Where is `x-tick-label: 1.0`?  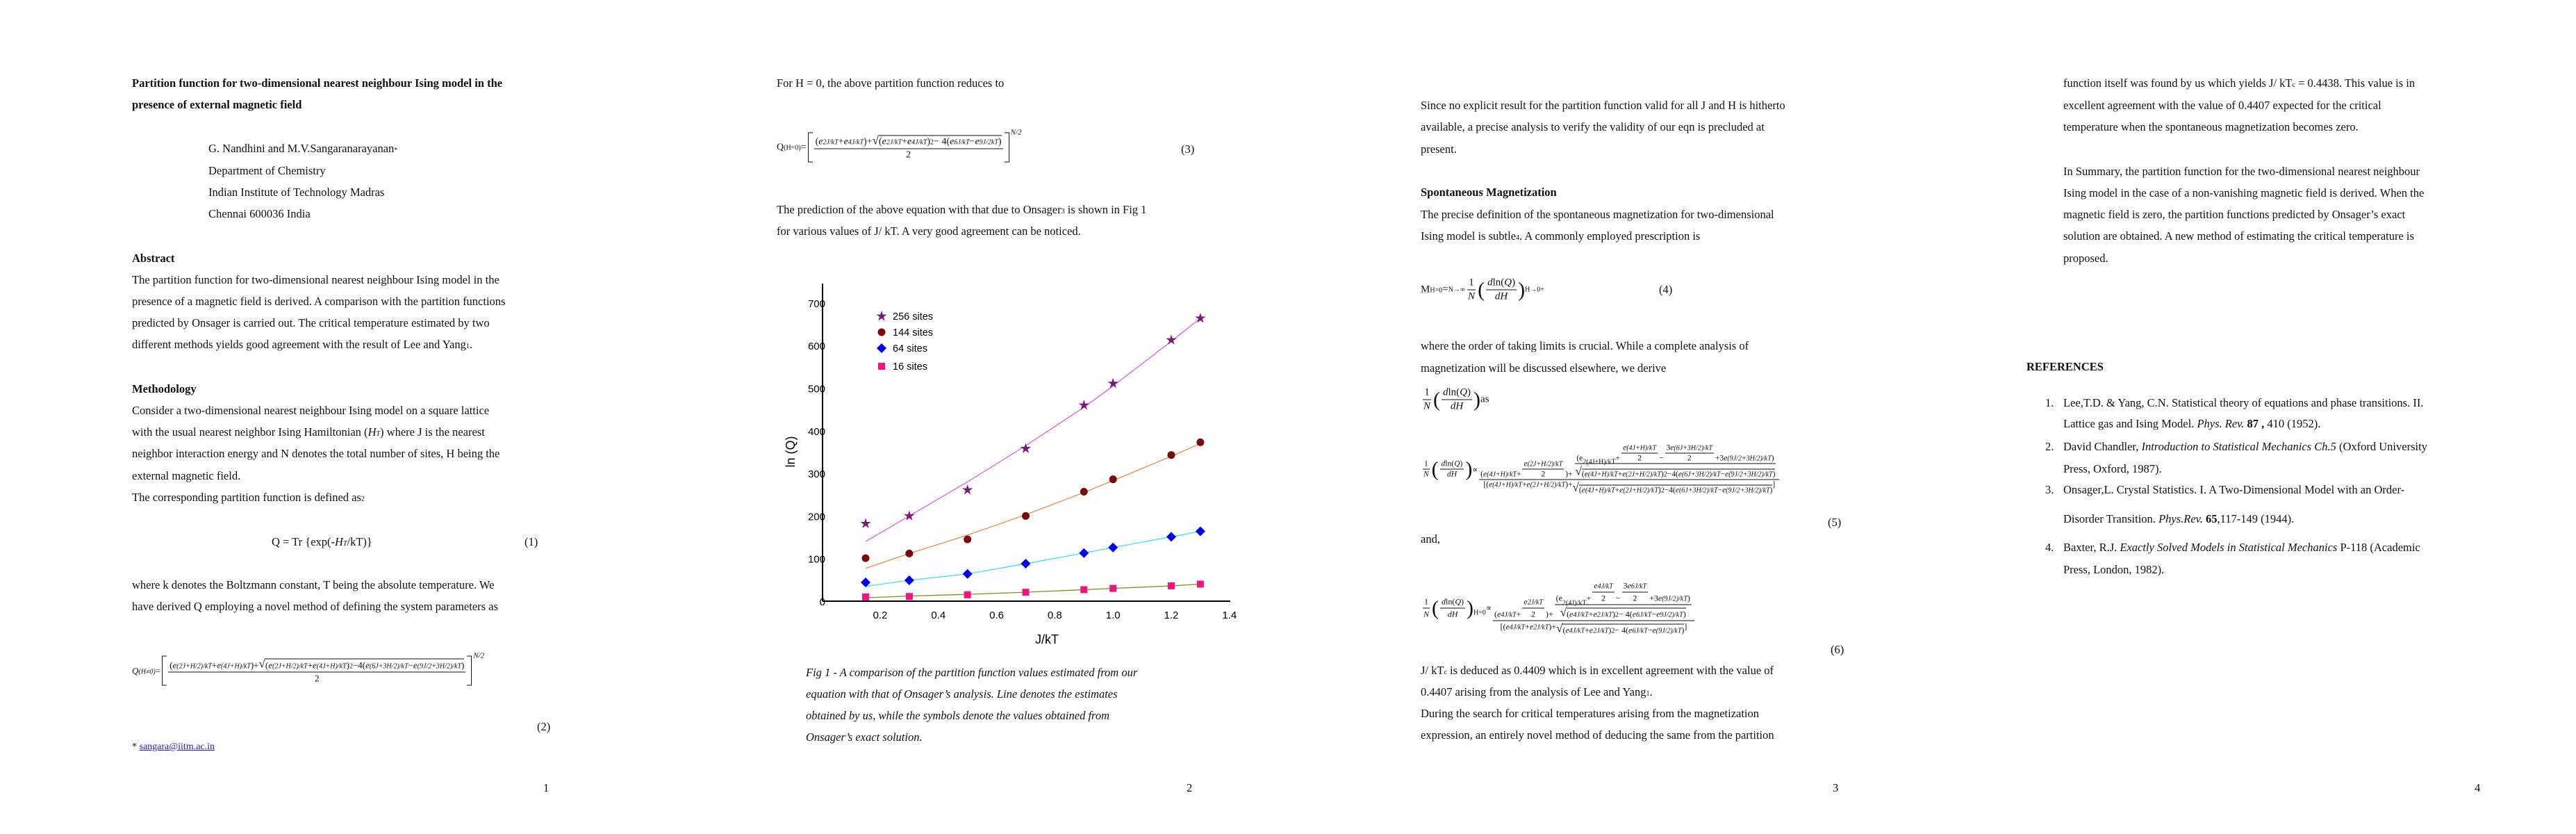
x-tick-label: 1.0 is located at coordinates (1114, 615).